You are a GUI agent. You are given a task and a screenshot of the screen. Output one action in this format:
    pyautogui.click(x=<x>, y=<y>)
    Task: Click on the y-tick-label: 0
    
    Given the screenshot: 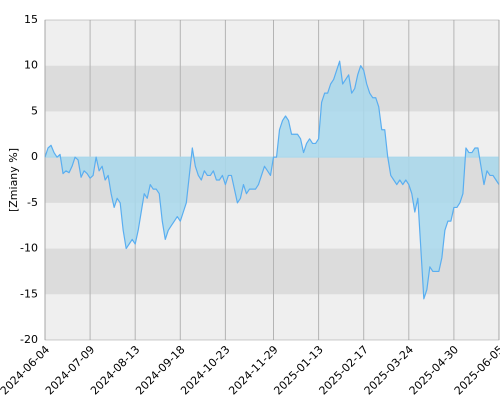 What is the action you would take?
    pyautogui.click(x=34, y=156)
    